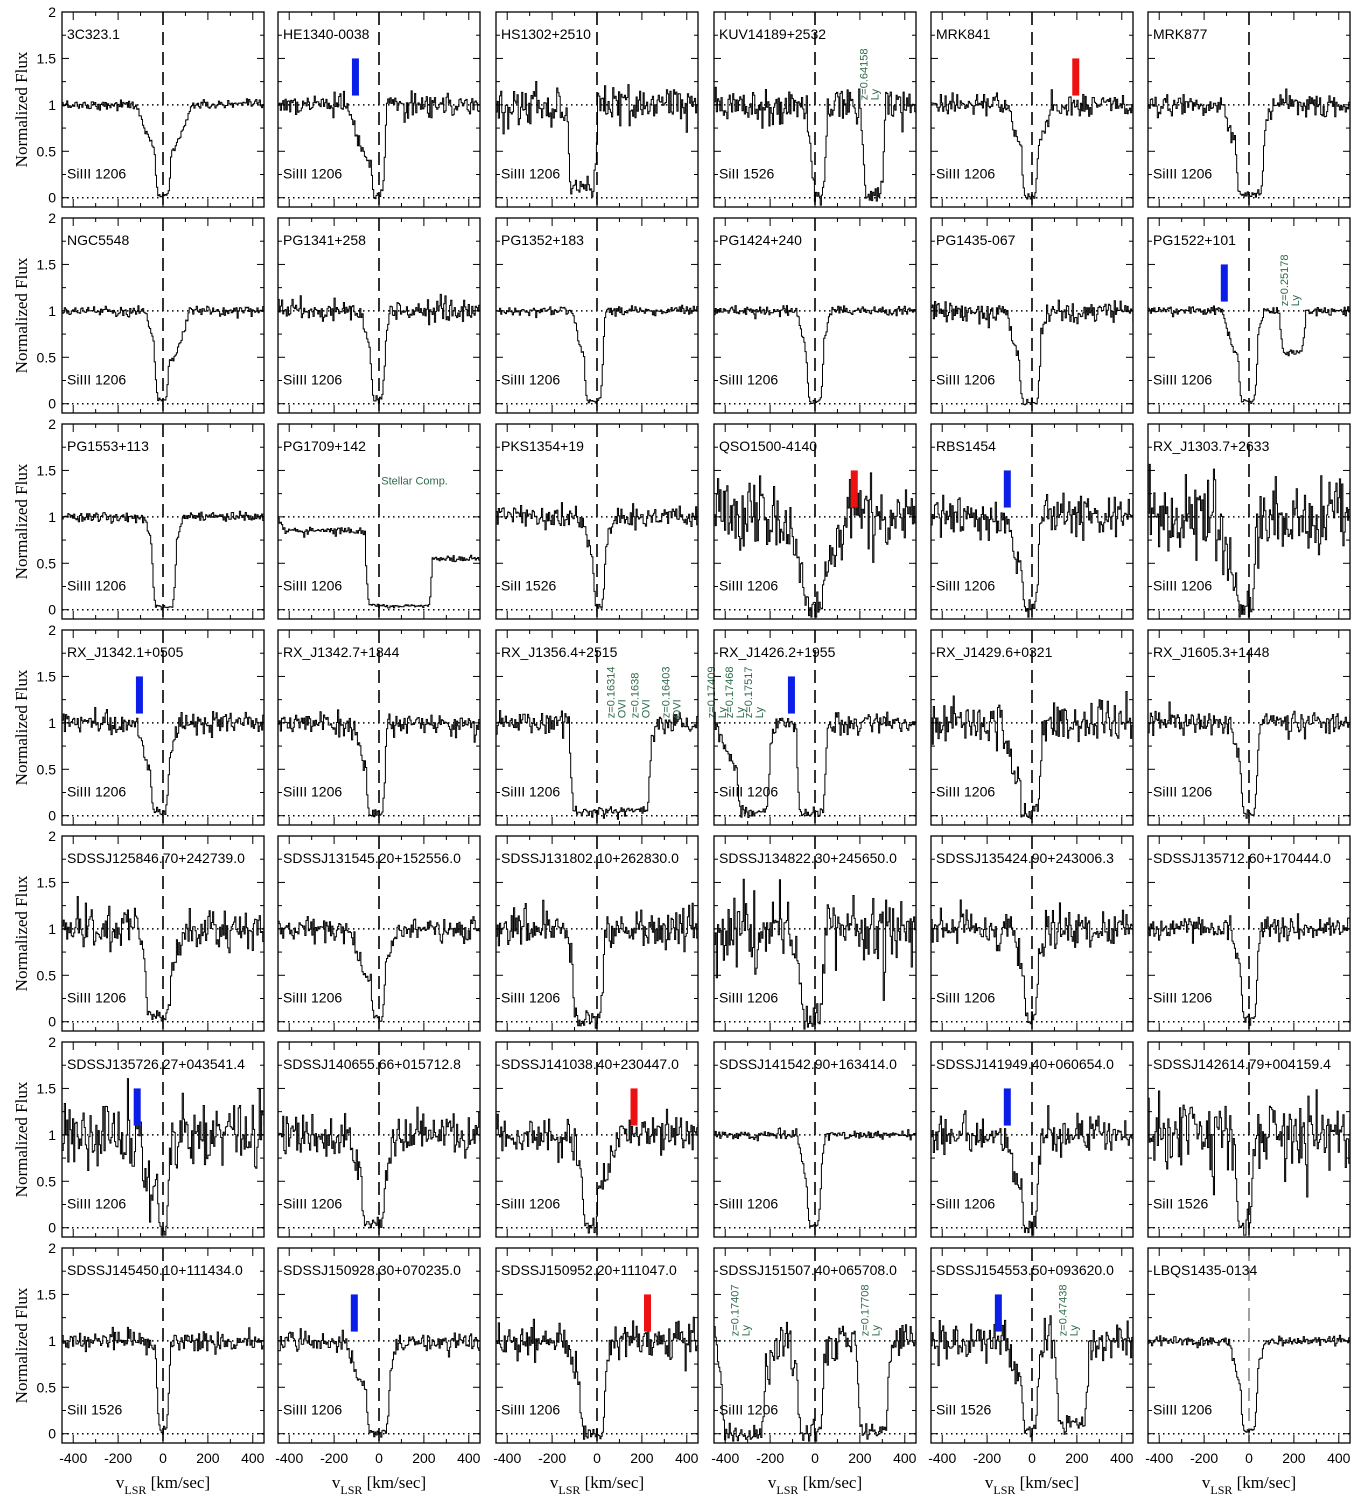 This screenshot has width=1370, height=1501. What do you see at coordinates (469, 1458) in the screenshot?
I see `x-tick-label: 400` at bounding box center [469, 1458].